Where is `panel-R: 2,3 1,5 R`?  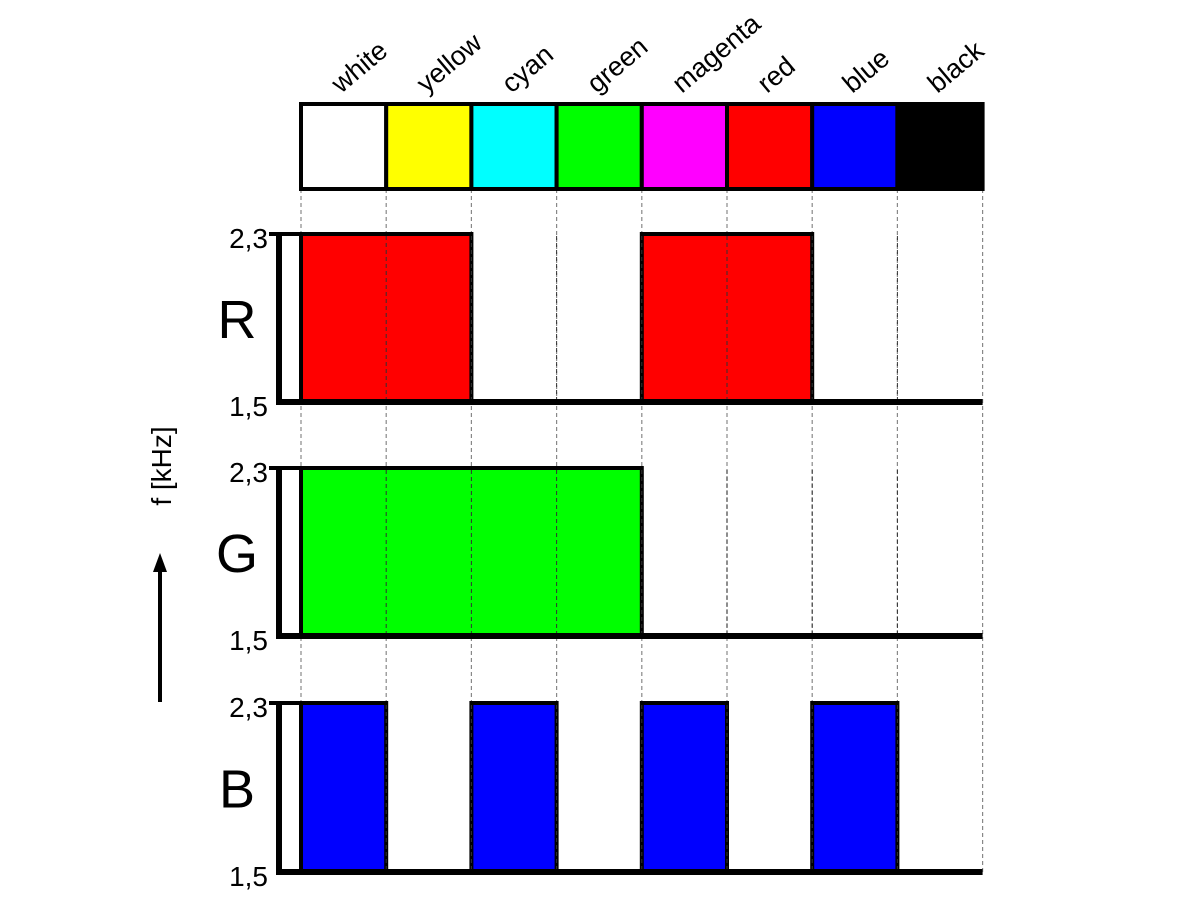
panel-R: 2,3 1,5 R is located at coordinates (600, 322).